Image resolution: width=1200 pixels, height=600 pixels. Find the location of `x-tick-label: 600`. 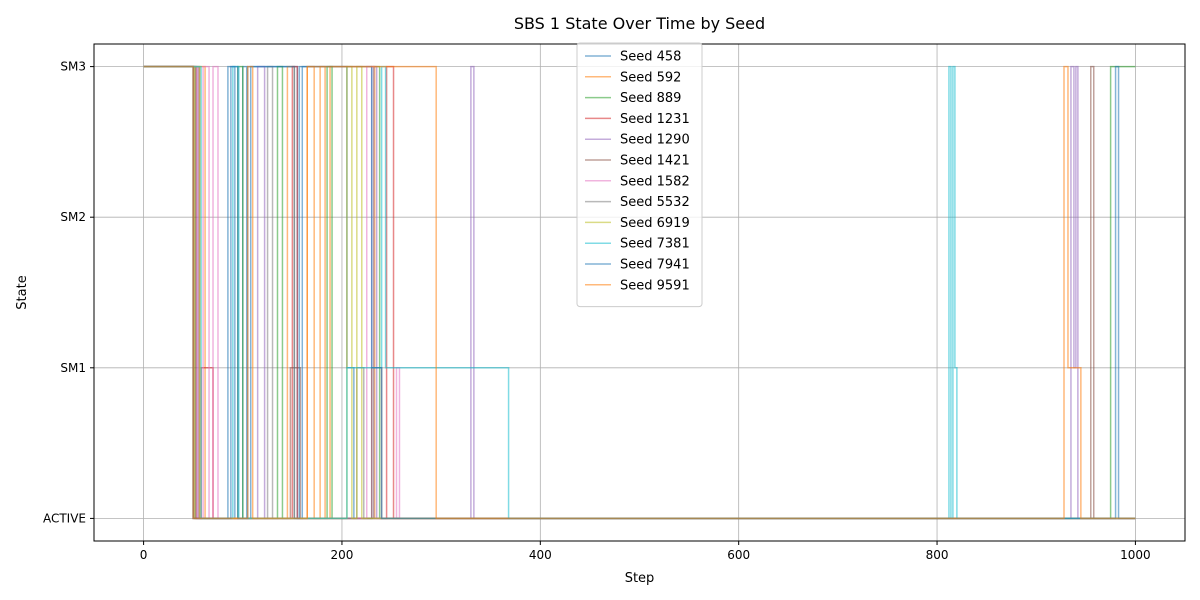

x-tick-label: 600 is located at coordinates (738, 555).